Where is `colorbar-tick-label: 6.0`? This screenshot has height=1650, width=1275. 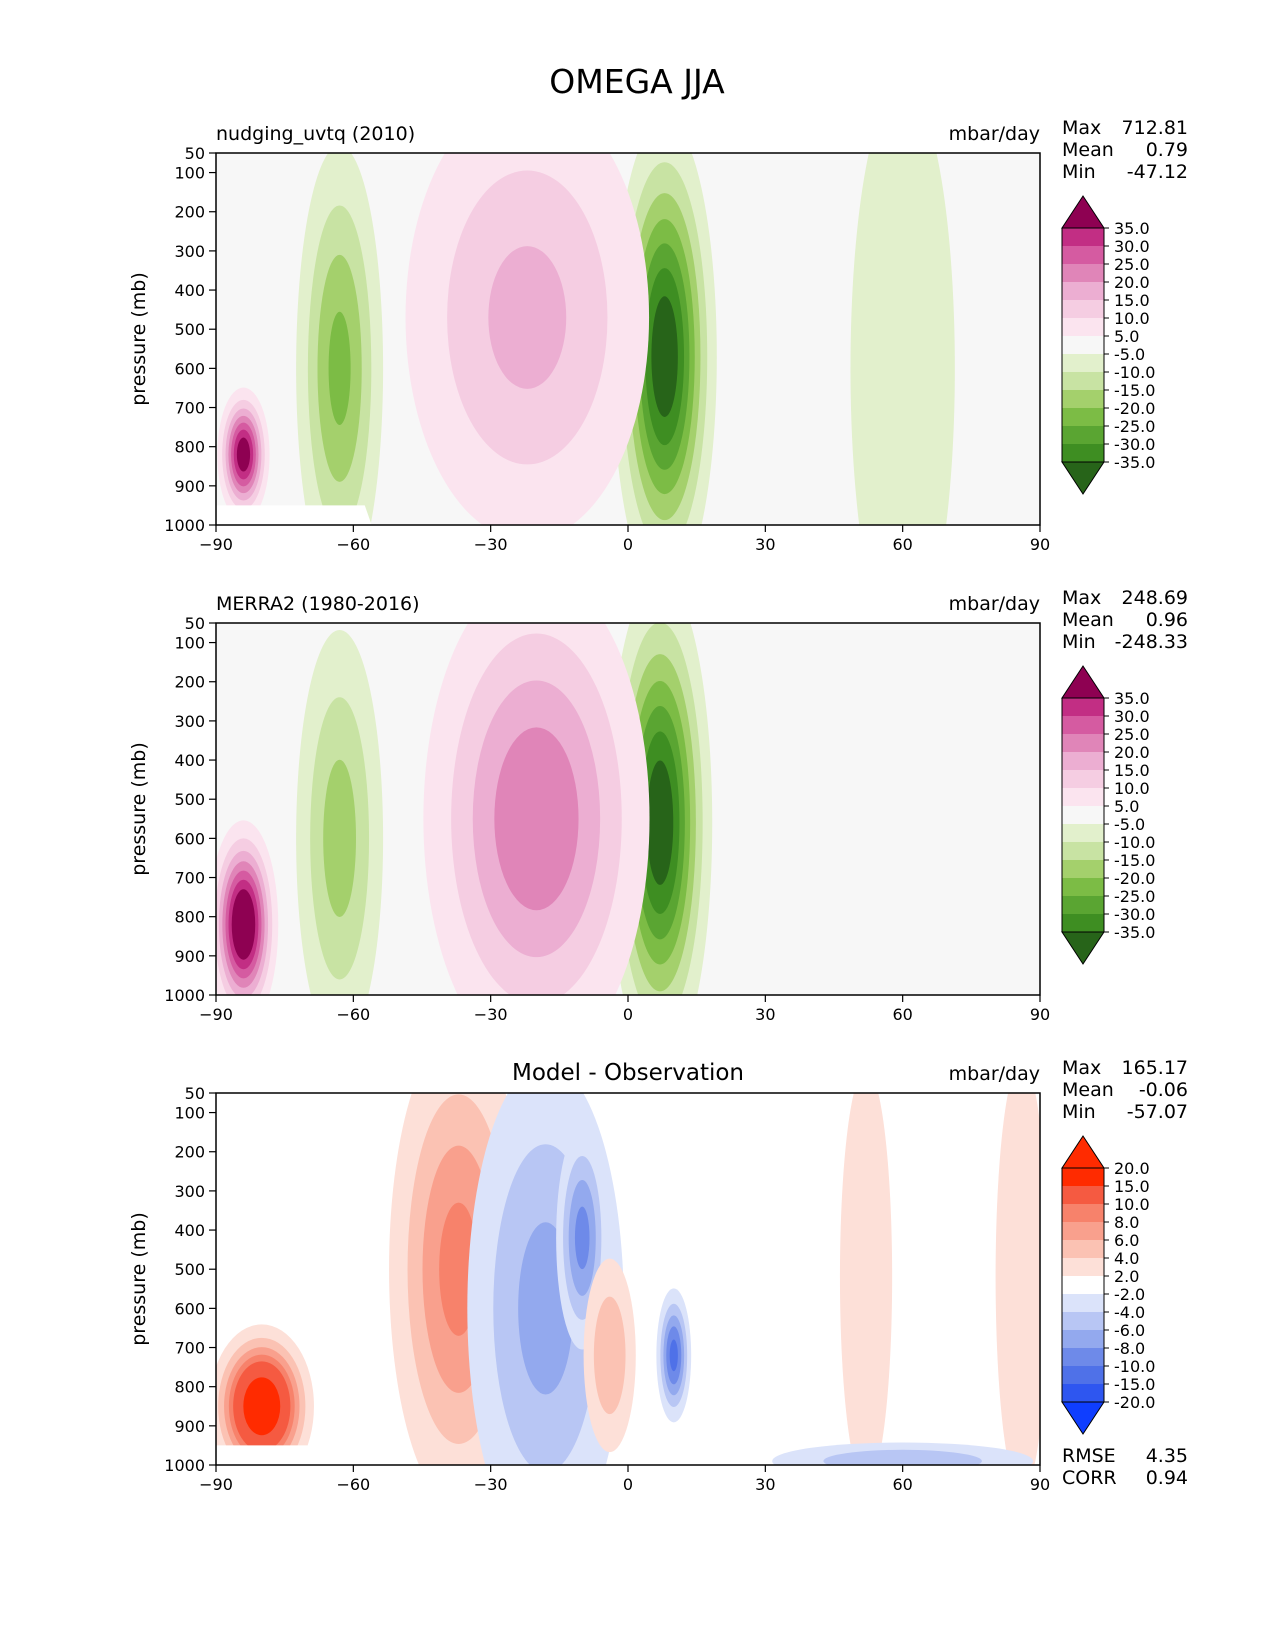
colorbar-tick-label: 6.0 is located at coordinates (1126, 1240).